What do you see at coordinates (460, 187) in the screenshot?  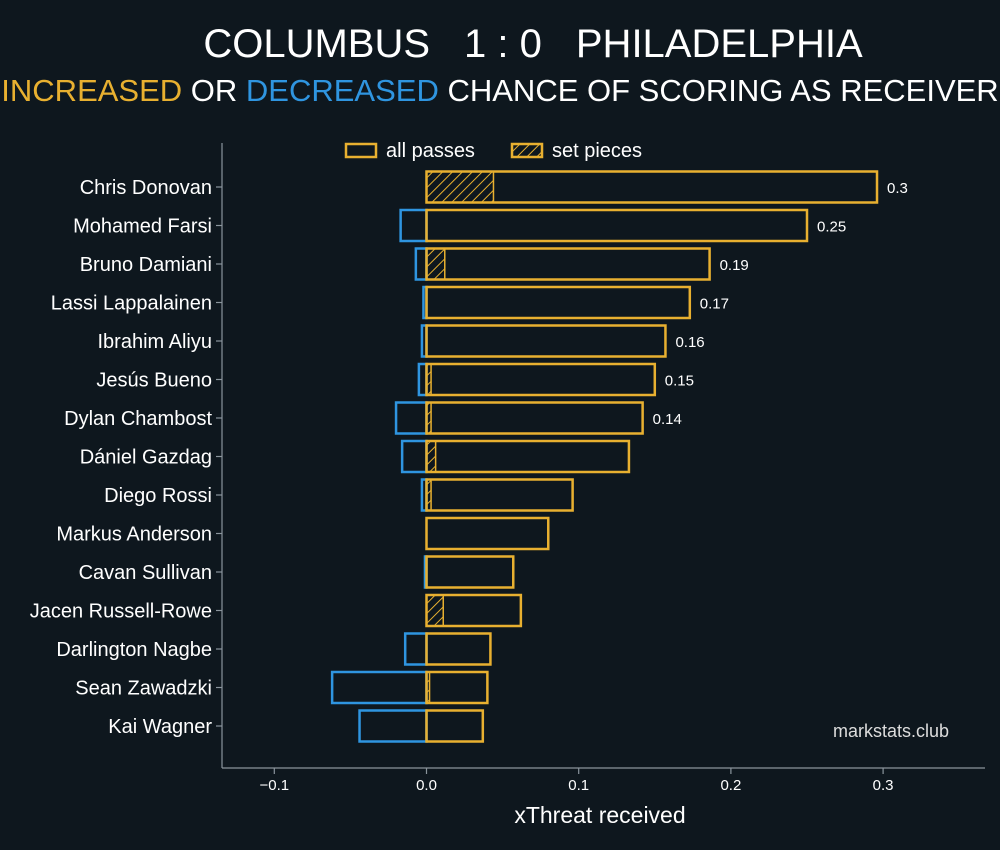 I see `bar-set-pieces-chris-donovan` at bounding box center [460, 187].